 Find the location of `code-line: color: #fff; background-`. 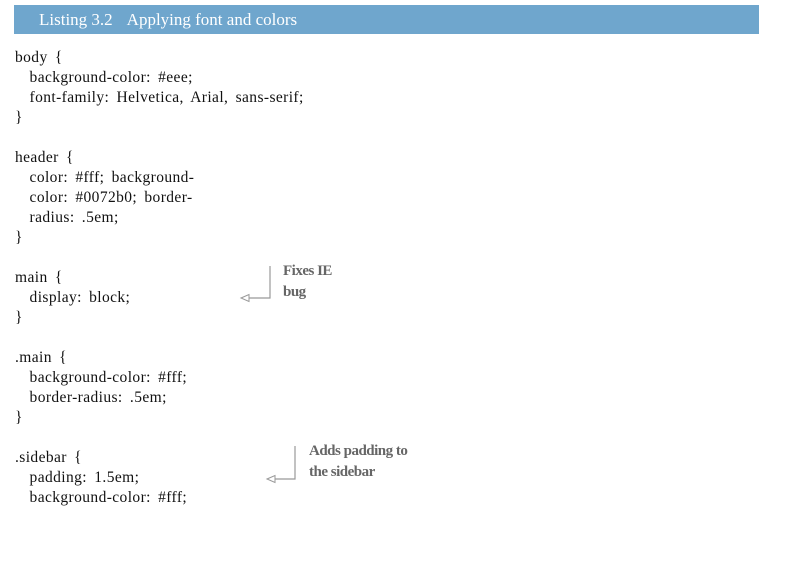

code-line: color: #fff; background- is located at coordinates (105, 177).